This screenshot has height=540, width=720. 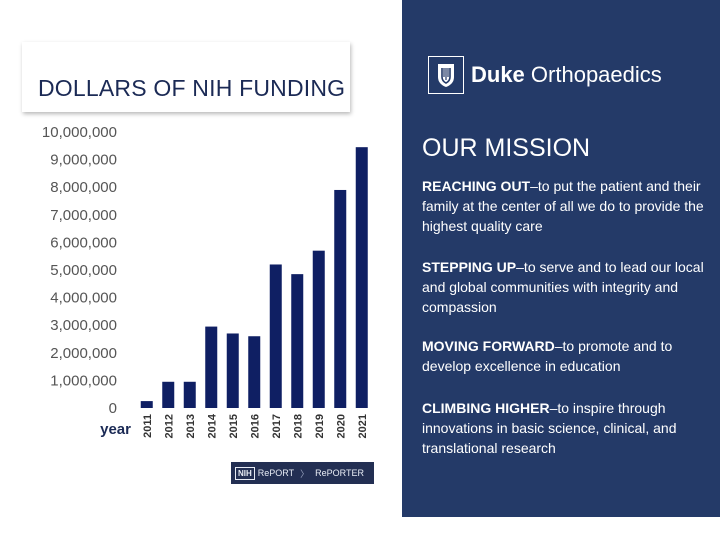 What do you see at coordinates (245, 473) in the screenshot?
I see `nih-badge-label: NIH` at bounding box center [245, 473].